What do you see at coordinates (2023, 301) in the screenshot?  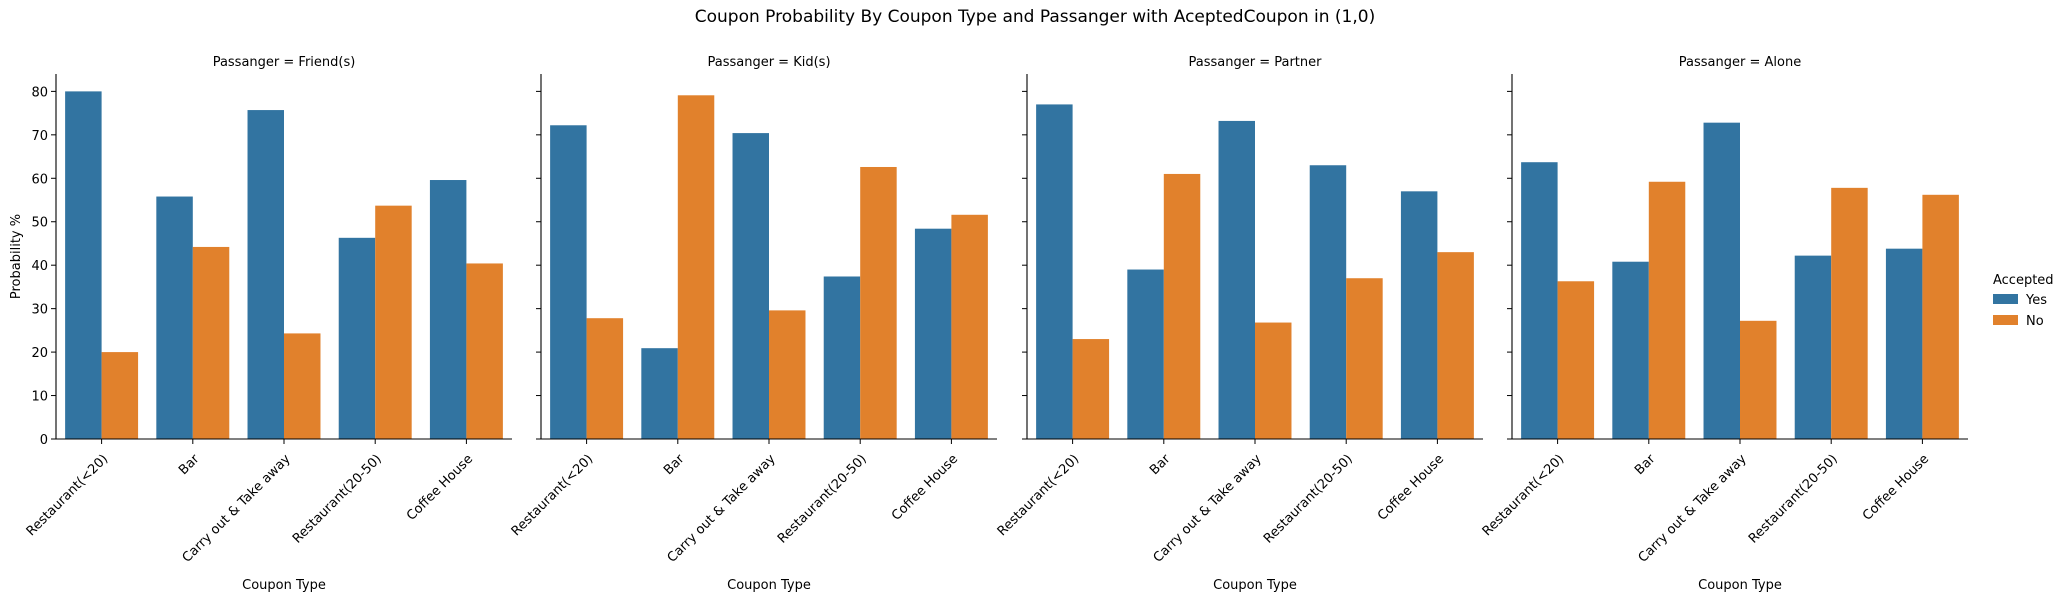 I see `legend: Accepted Yes No` at bounding box center [2023, 301].